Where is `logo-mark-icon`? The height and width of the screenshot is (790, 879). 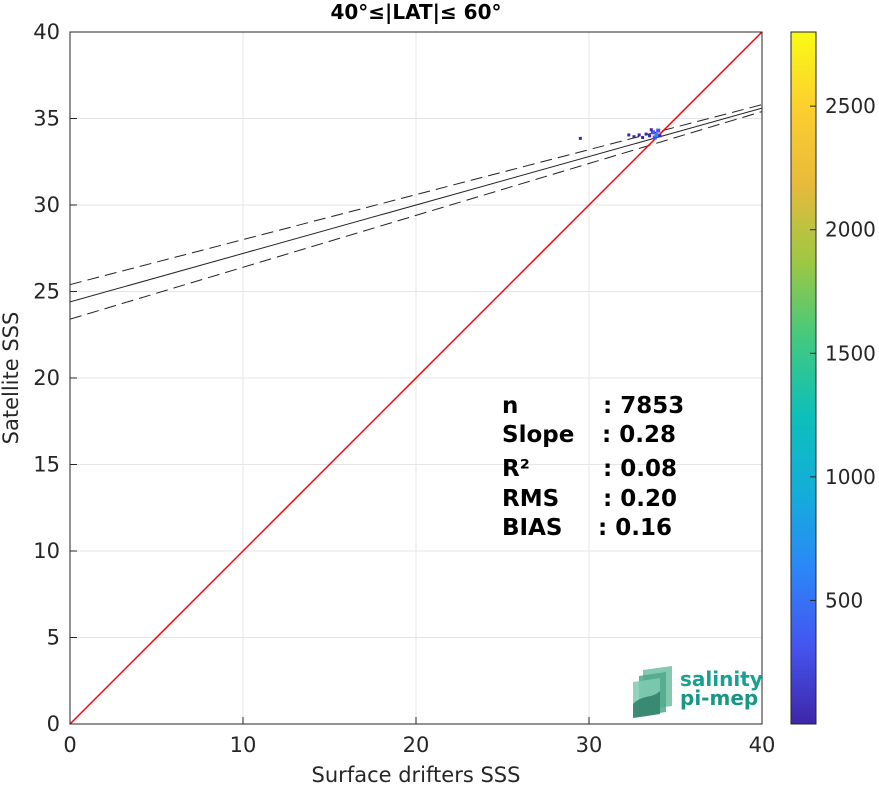 logo-mark-icon is located at coordinates (652, 692).